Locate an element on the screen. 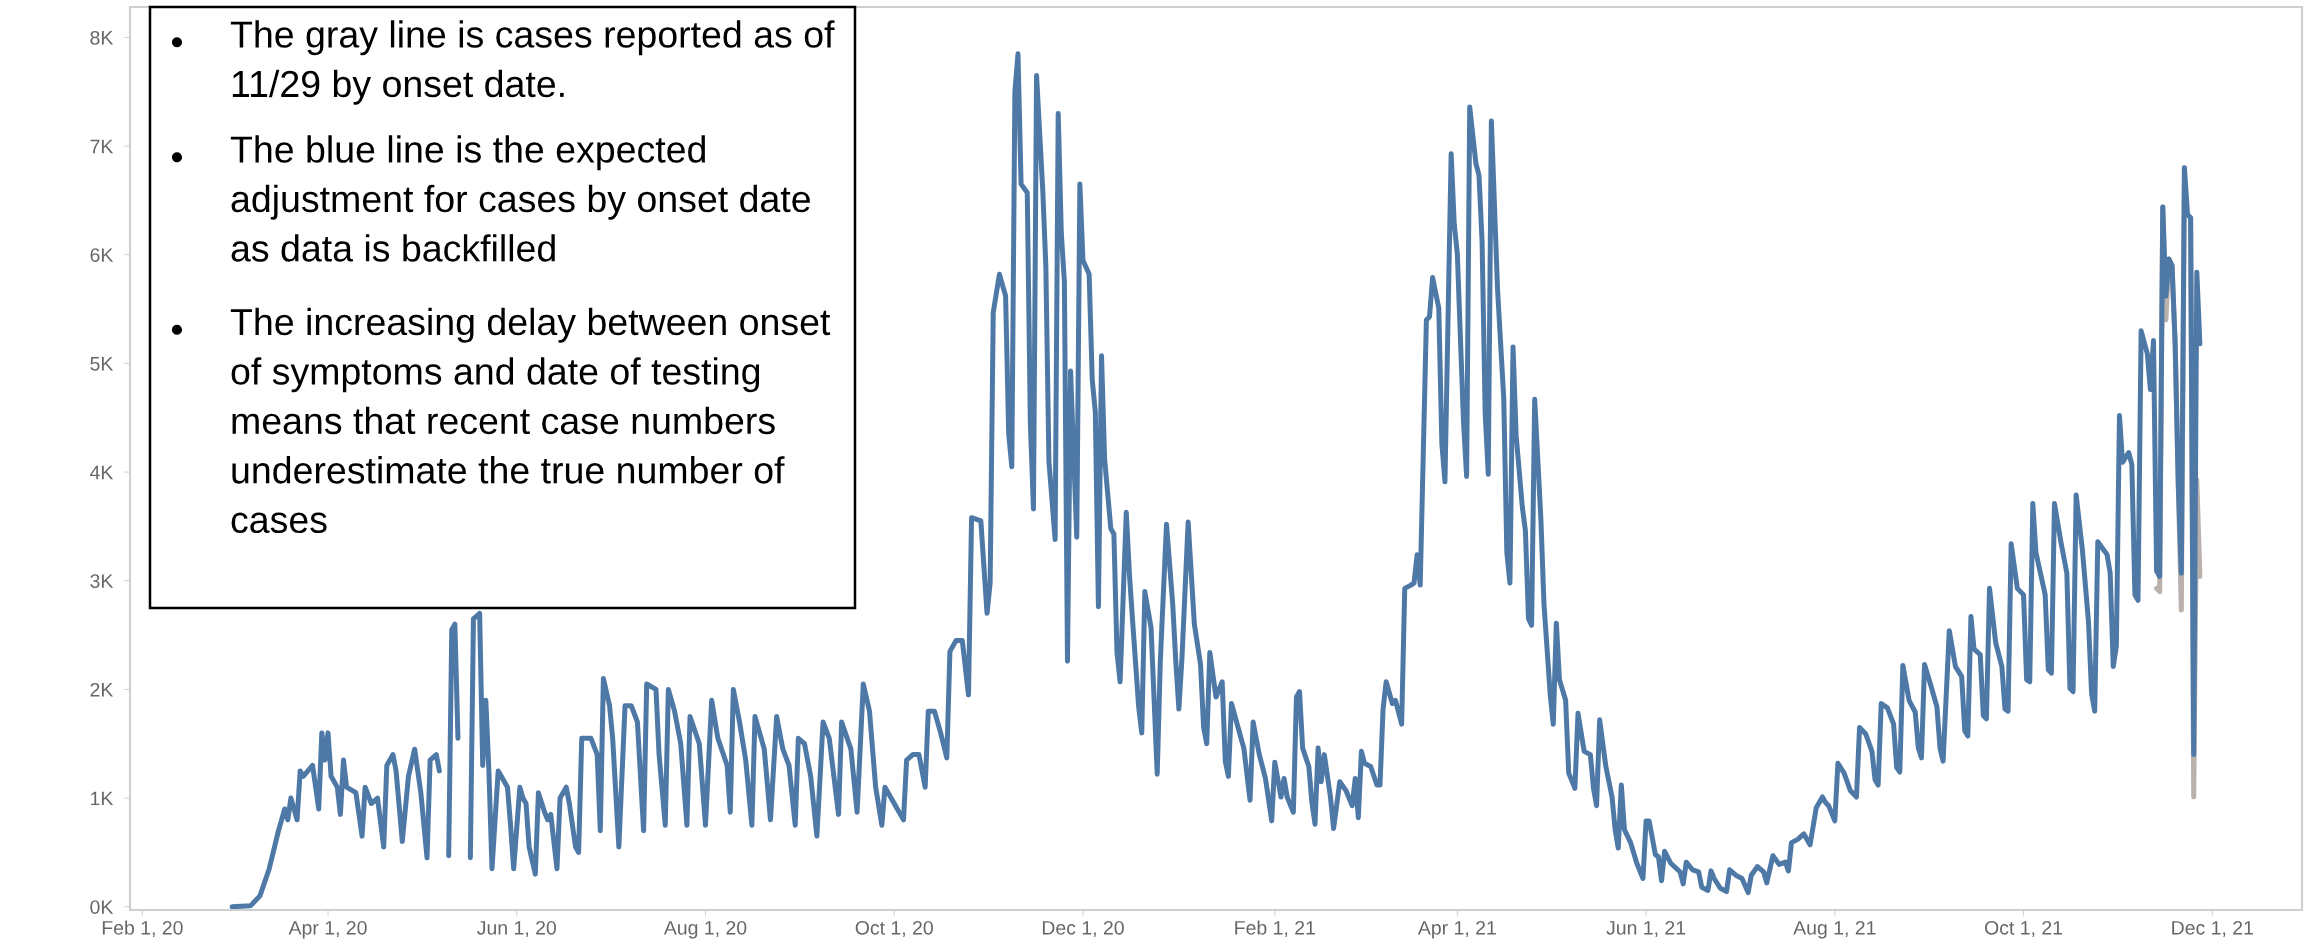 This screenshot has height=948, width=2313. x-tick-label: Oct 1, 20 is located at coordinates (894, 928).